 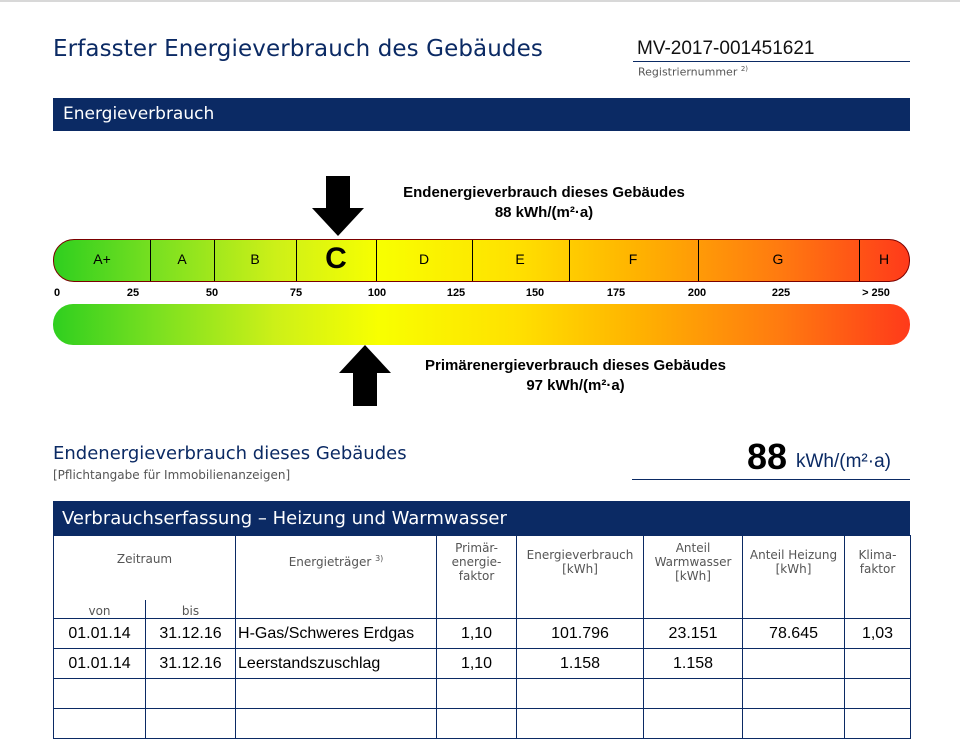 I want to click on class-label-d: D, so click(x=424, y=259).